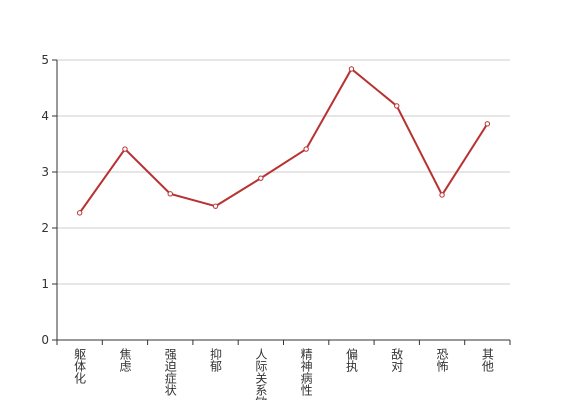 Image resolution: width=567 pixels, height=400 pixels. Describe the element at coordinates (45, 284) in the screenshot. I see `y-tick-label: 1` at that location.